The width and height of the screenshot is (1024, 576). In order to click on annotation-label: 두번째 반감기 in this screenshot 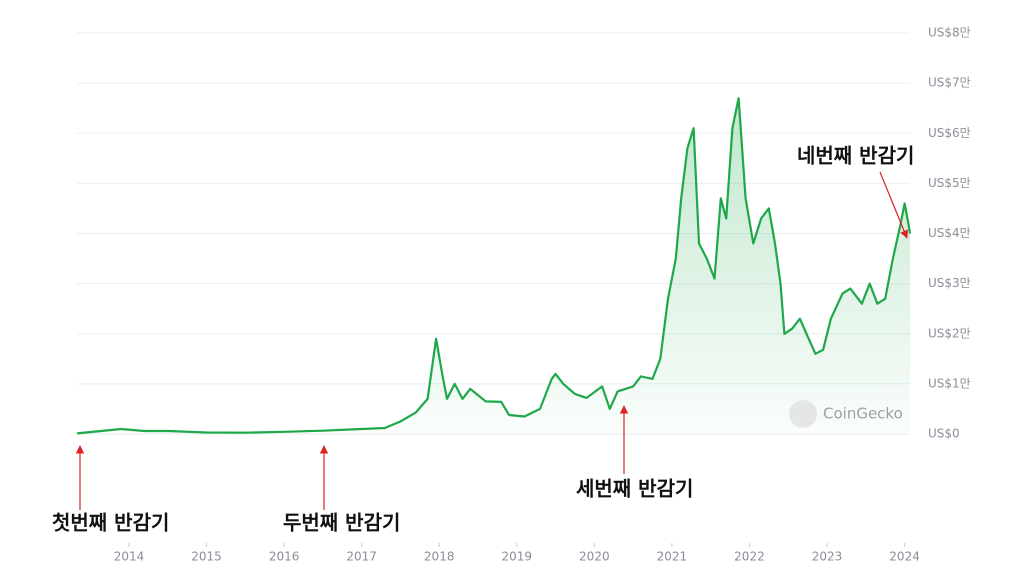, I will do `click(341, 523)`.